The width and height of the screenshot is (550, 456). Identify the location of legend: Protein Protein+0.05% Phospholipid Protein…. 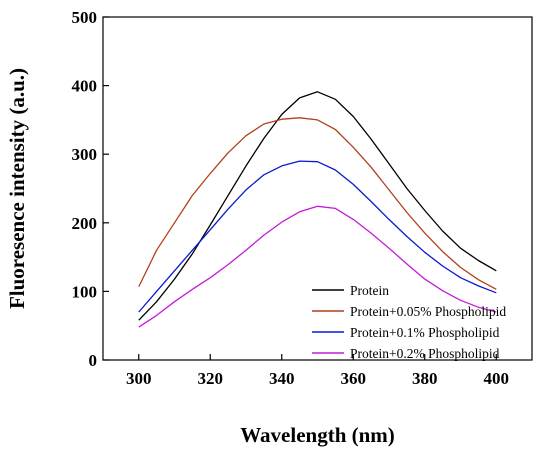
(409, 322).